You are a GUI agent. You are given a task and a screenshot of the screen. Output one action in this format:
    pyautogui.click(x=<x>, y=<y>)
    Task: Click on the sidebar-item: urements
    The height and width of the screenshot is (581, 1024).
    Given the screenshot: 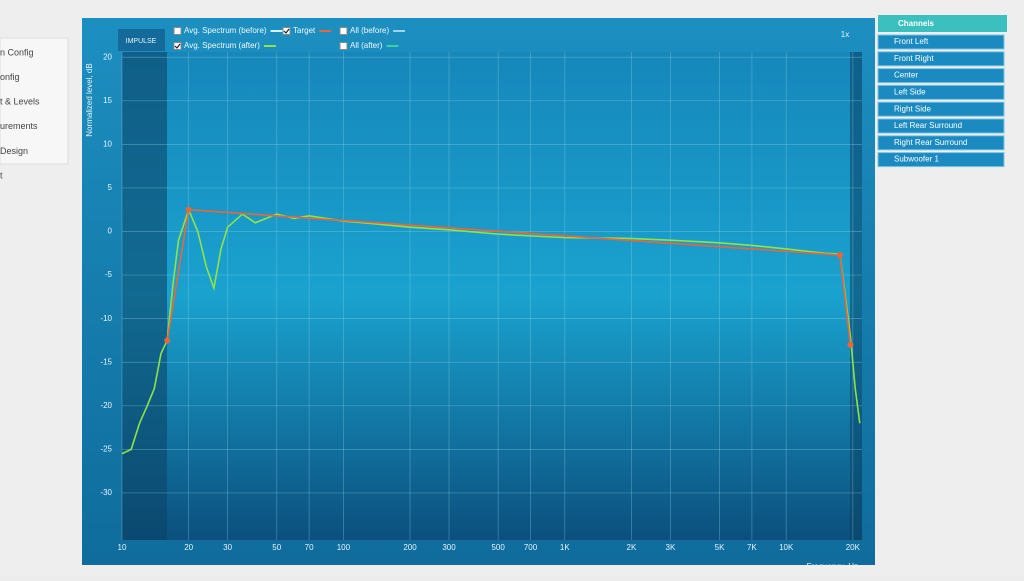 What is the action you would take?
    pyautogui.click(x=19, y=126)
    